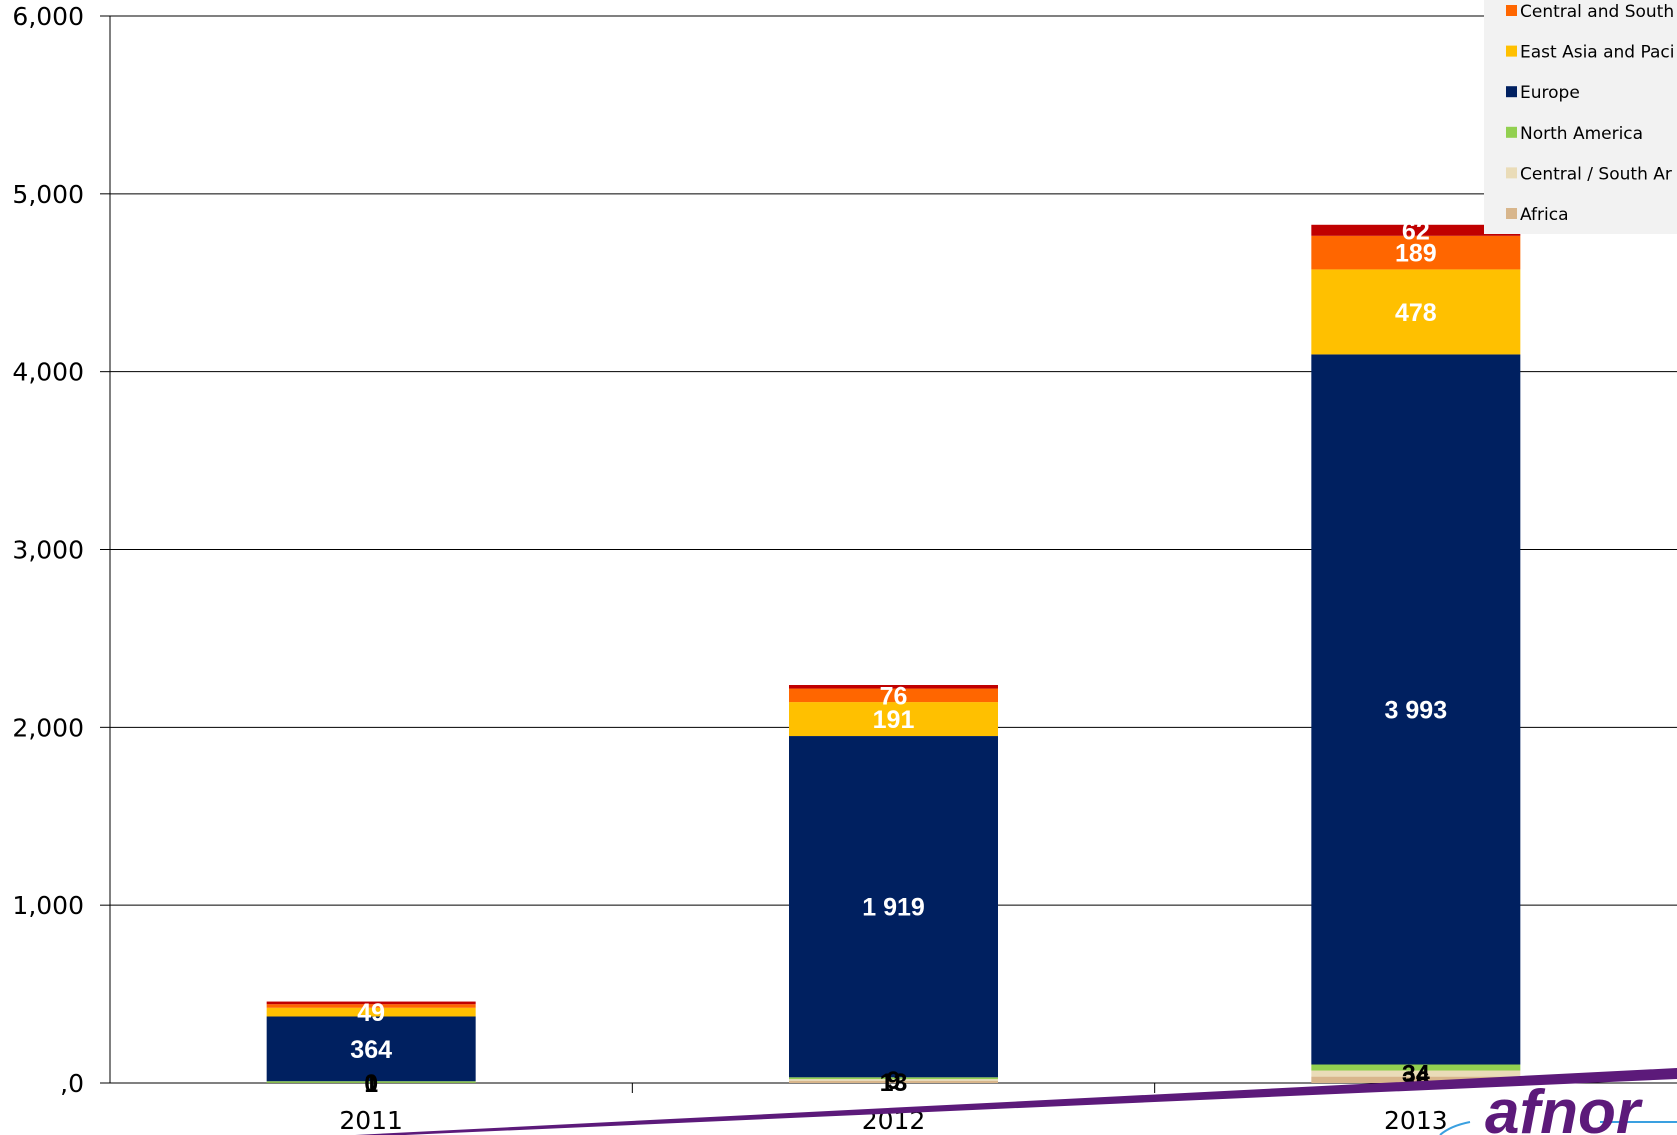  I want to click on x-tick-label: 2013, so click(1416, 1120).